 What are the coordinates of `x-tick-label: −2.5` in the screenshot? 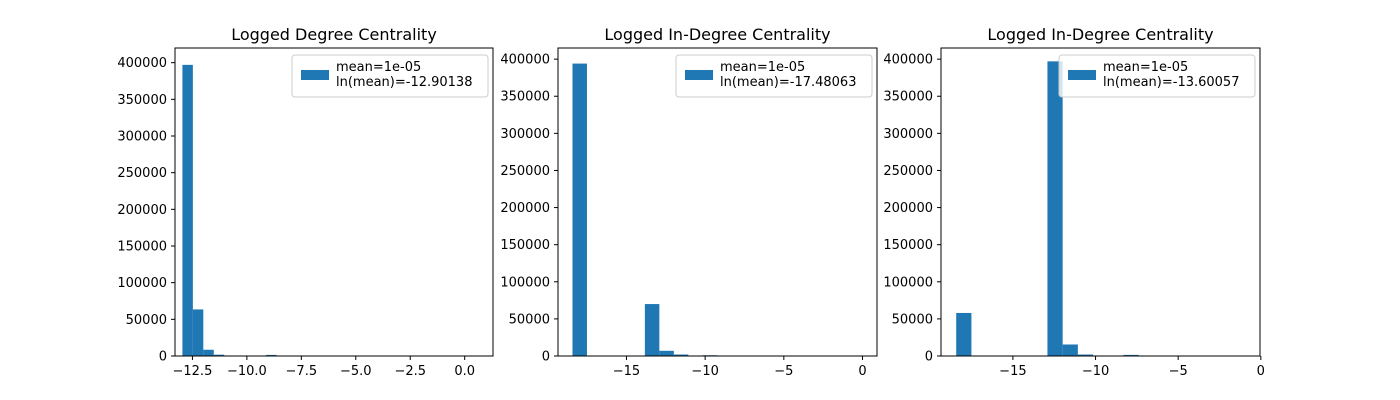 It's located at (410, 371).